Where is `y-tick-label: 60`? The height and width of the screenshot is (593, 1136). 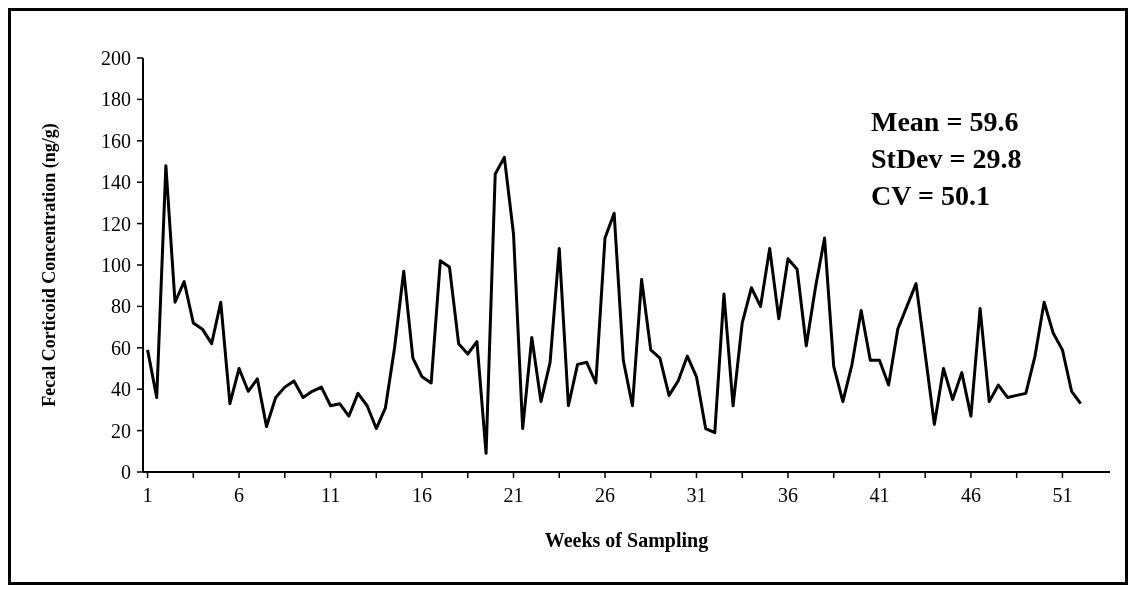
y-tick-label: 60 is located at coordinates (121, 347).